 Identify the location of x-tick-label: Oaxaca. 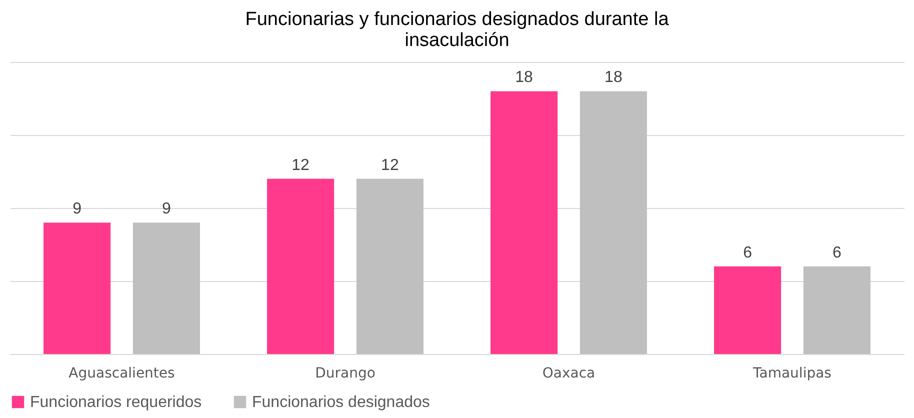
(569, 374).